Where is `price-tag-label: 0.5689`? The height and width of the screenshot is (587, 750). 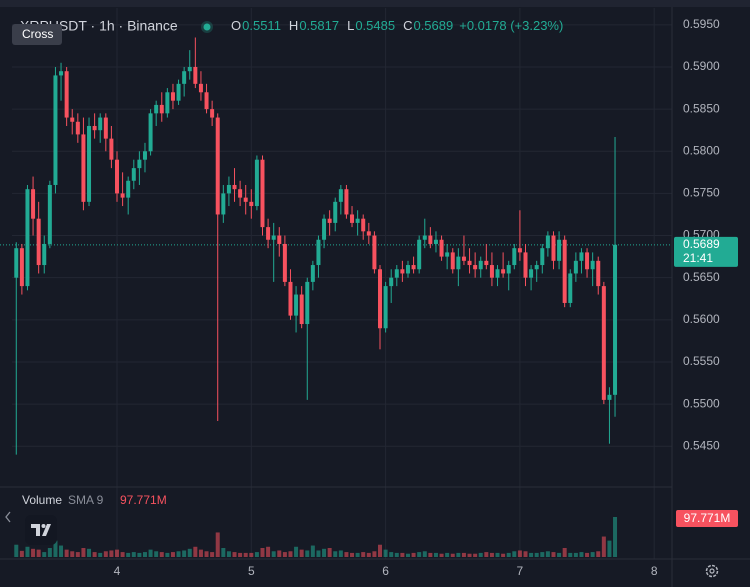 price-tag-label: 0.5689 is located at coordinates (701, 244).